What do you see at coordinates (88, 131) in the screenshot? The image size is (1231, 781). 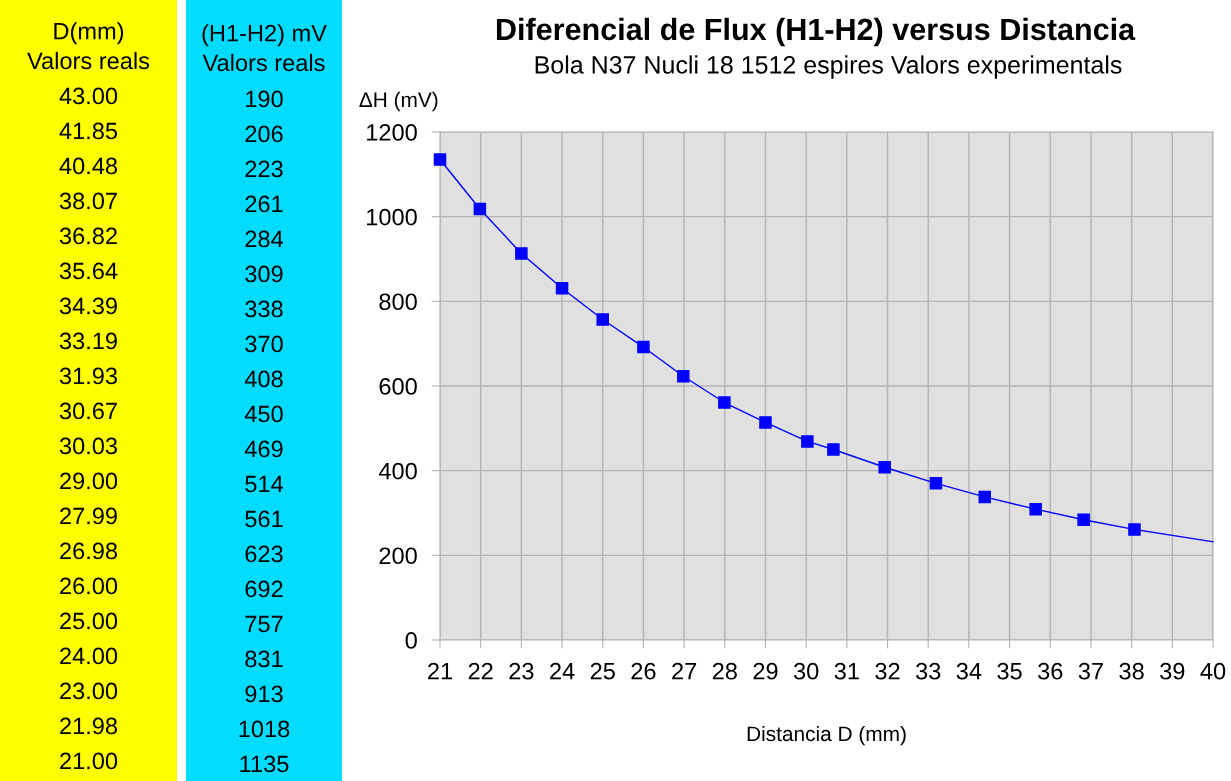 I see `text: 41.85` at bounding box center [88, 131].